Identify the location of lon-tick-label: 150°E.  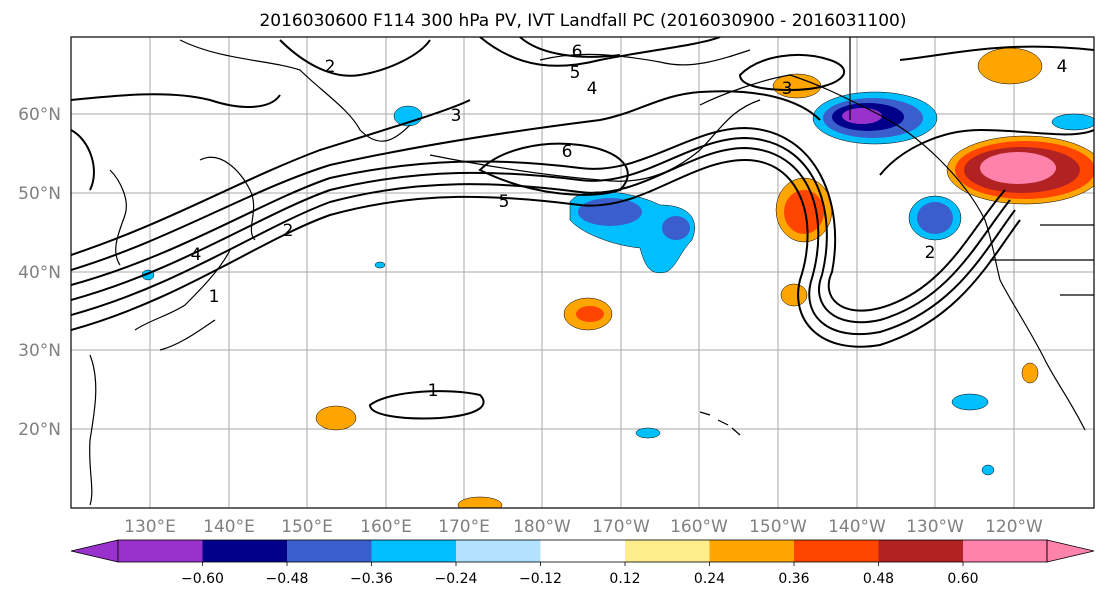
(307, 527).